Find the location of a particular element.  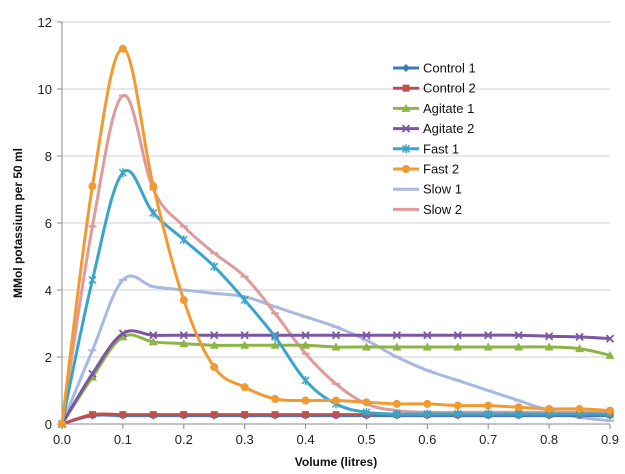

legend-label: Agitate 1 is located at coordinates (448, 108).